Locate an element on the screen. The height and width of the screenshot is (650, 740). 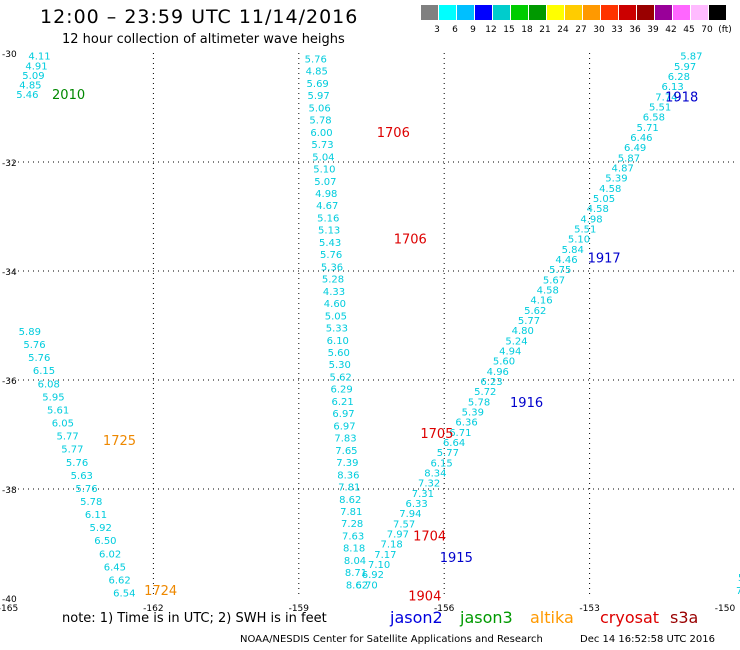
swh-point-label: 5.24 is located at coordinates (516, 341).